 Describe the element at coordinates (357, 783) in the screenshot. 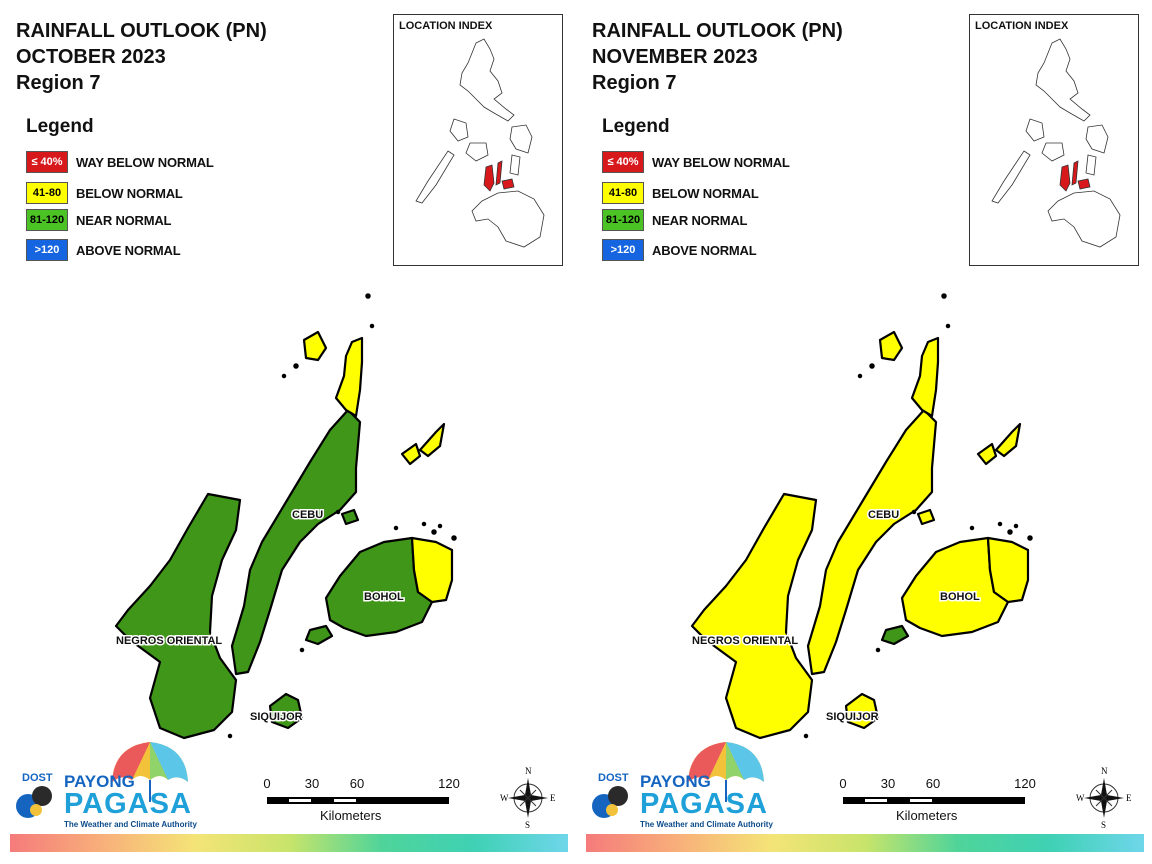

I see `scale-tick-60: 60` at that location.